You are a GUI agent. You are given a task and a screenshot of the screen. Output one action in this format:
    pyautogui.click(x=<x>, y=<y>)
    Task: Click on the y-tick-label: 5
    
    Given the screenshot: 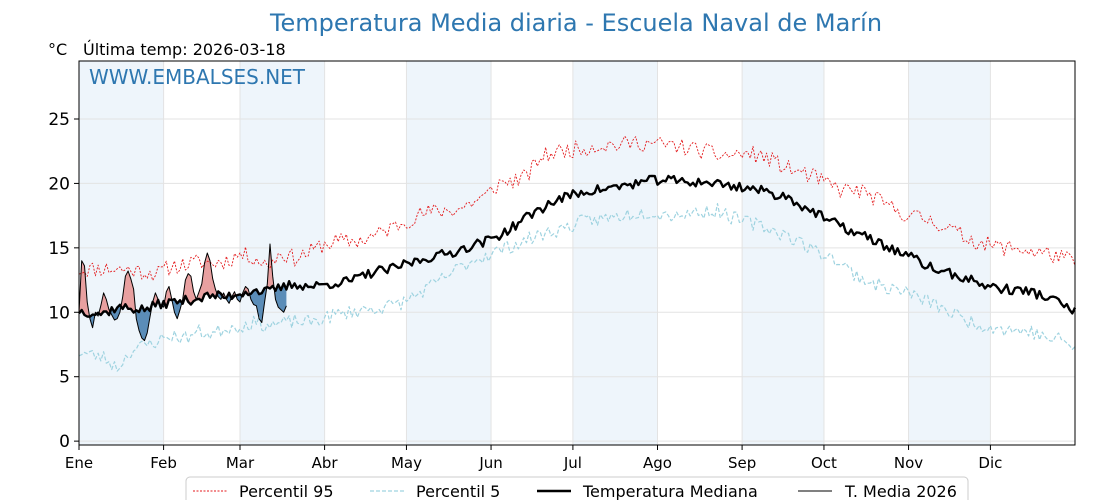 What is the action you would take?
    pyautogui.click(x=64, y=378)
    